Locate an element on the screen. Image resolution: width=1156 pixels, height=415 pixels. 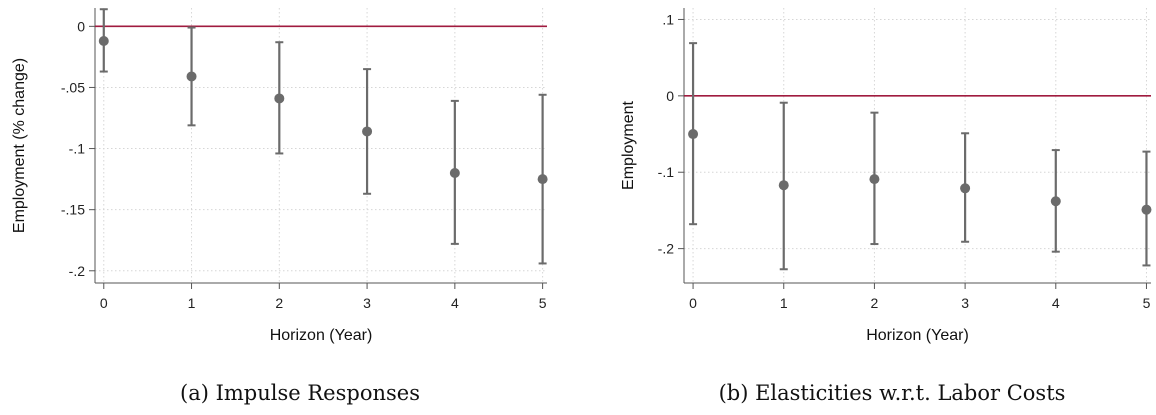
y-axis-title: Employment is located at coordinates (628, 144).